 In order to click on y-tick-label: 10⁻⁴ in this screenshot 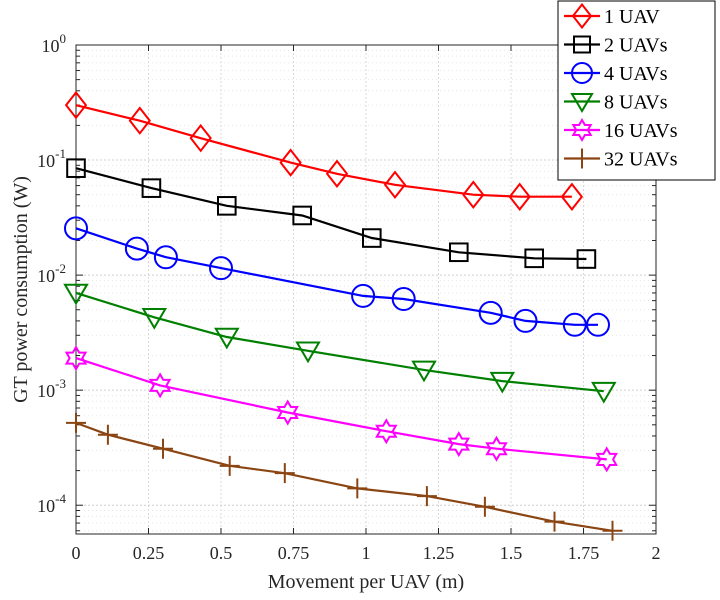, I will do `click(51, 503)`.